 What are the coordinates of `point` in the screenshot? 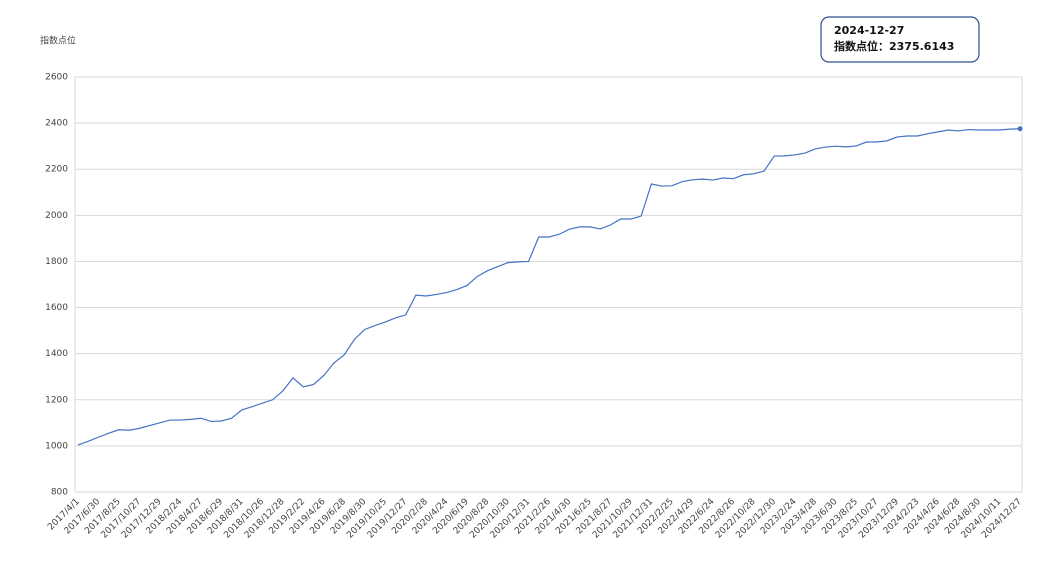 It's located at (1020, 129).